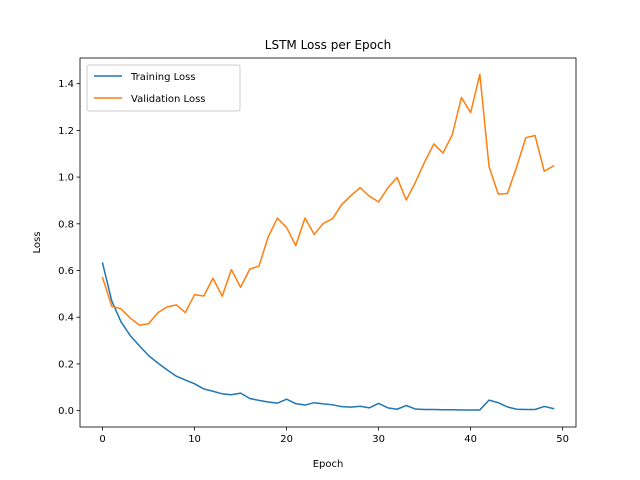 Image resolution: width=640 pixels, height=480 pixels. Describe the element at coordinates (562, 439) in the screenshot. I see `x-tick-label: 50` at that location.